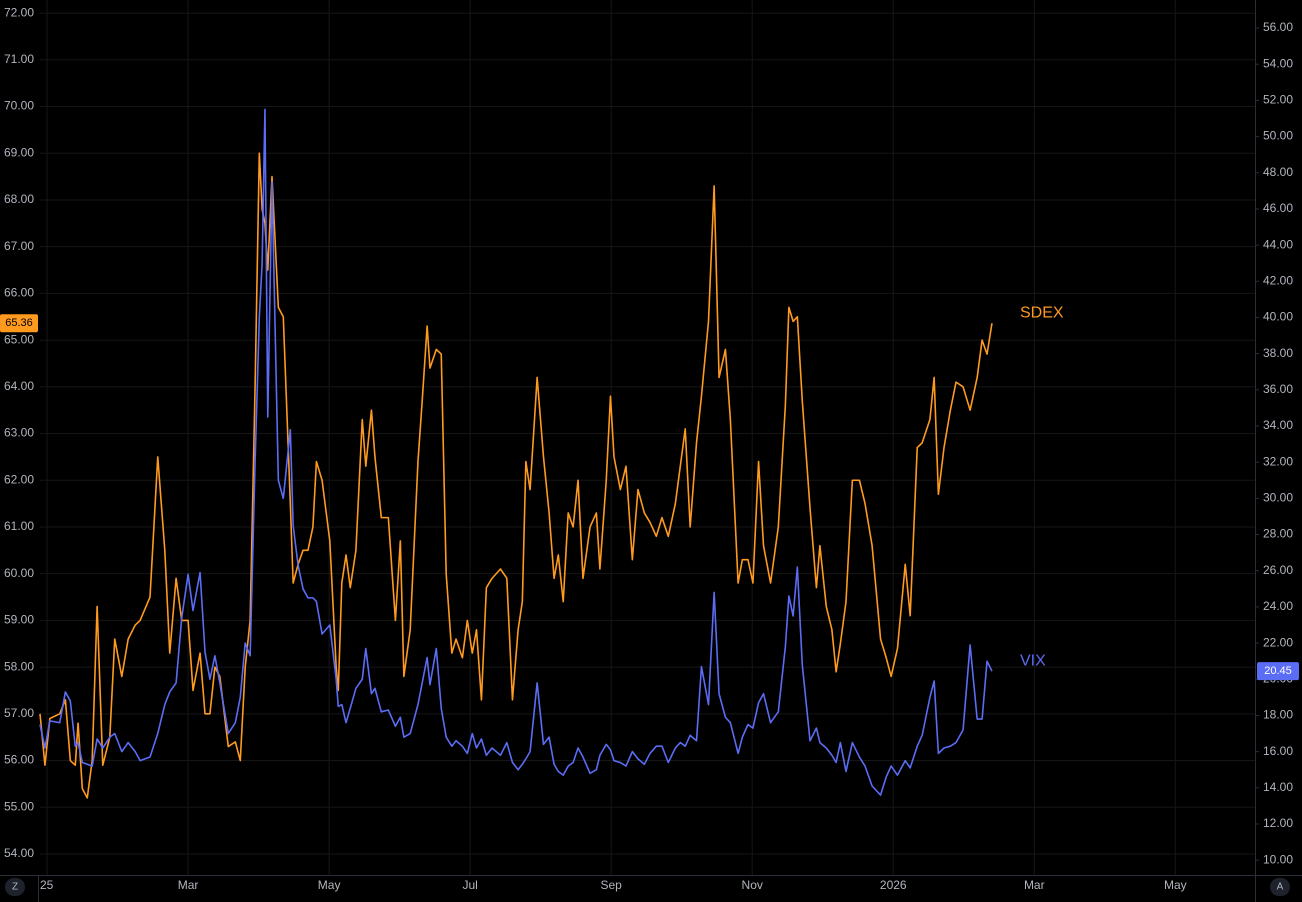 The height and width of the screenshot is (902, 1302). Describe the element at coordinates (1278, 317) in the screenshot. I see `y2-tick-label: 40.00` at that location.